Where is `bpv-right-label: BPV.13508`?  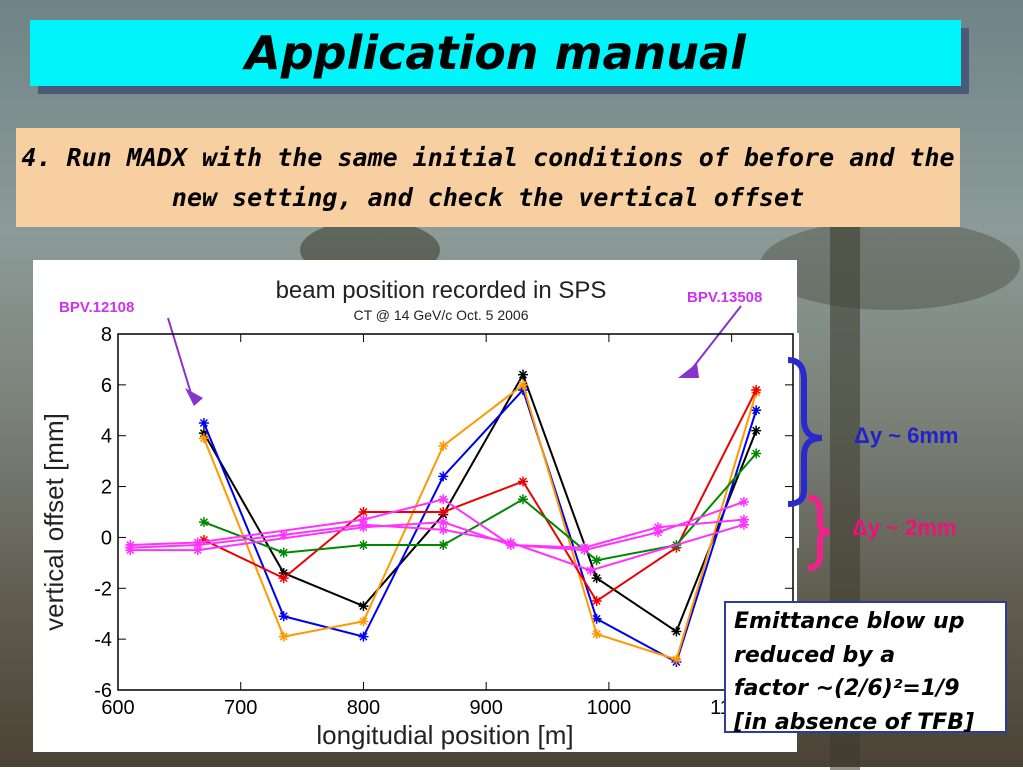 bpv-right-label: BPV.13508 is located at coordinates (724, 297).